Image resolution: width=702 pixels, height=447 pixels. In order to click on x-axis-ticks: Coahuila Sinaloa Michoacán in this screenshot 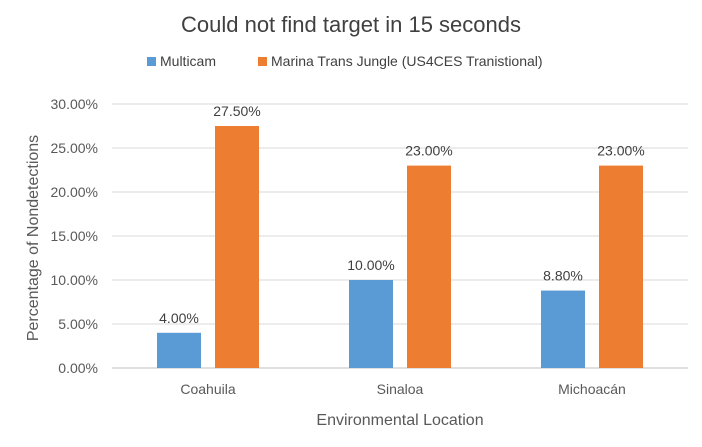, I will do `click(402, 389)`.